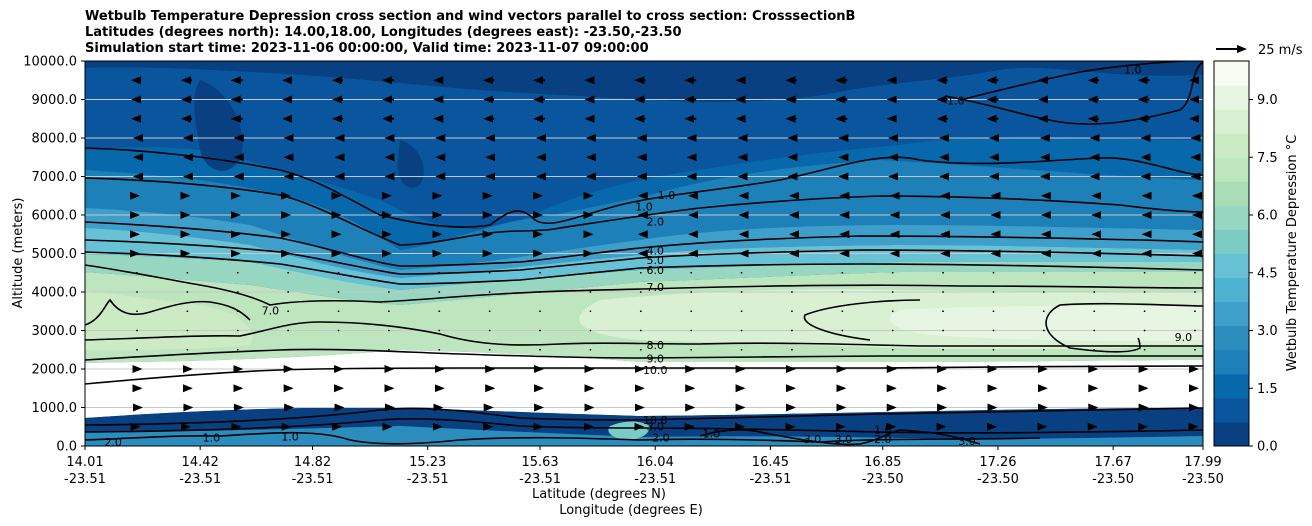  I want to click on contour-label: 8.0, so click(655, 345).